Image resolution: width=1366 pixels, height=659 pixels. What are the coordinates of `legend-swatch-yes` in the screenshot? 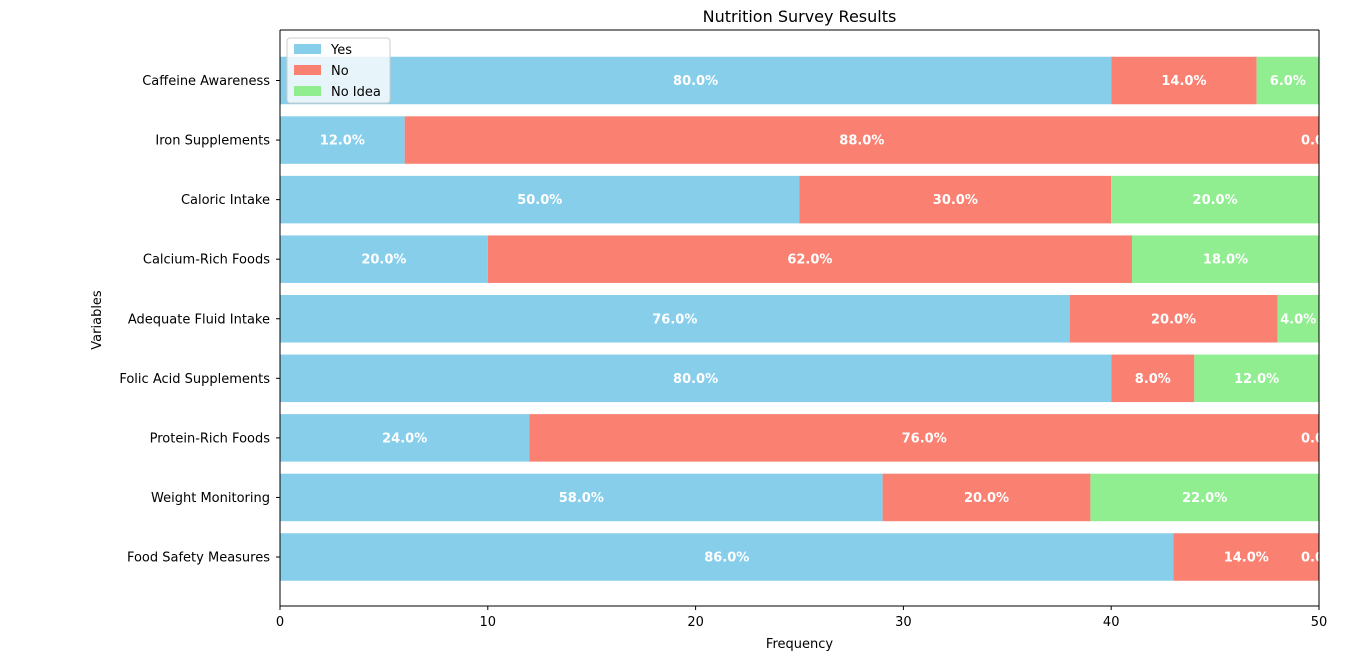 It's located at (307, 49).